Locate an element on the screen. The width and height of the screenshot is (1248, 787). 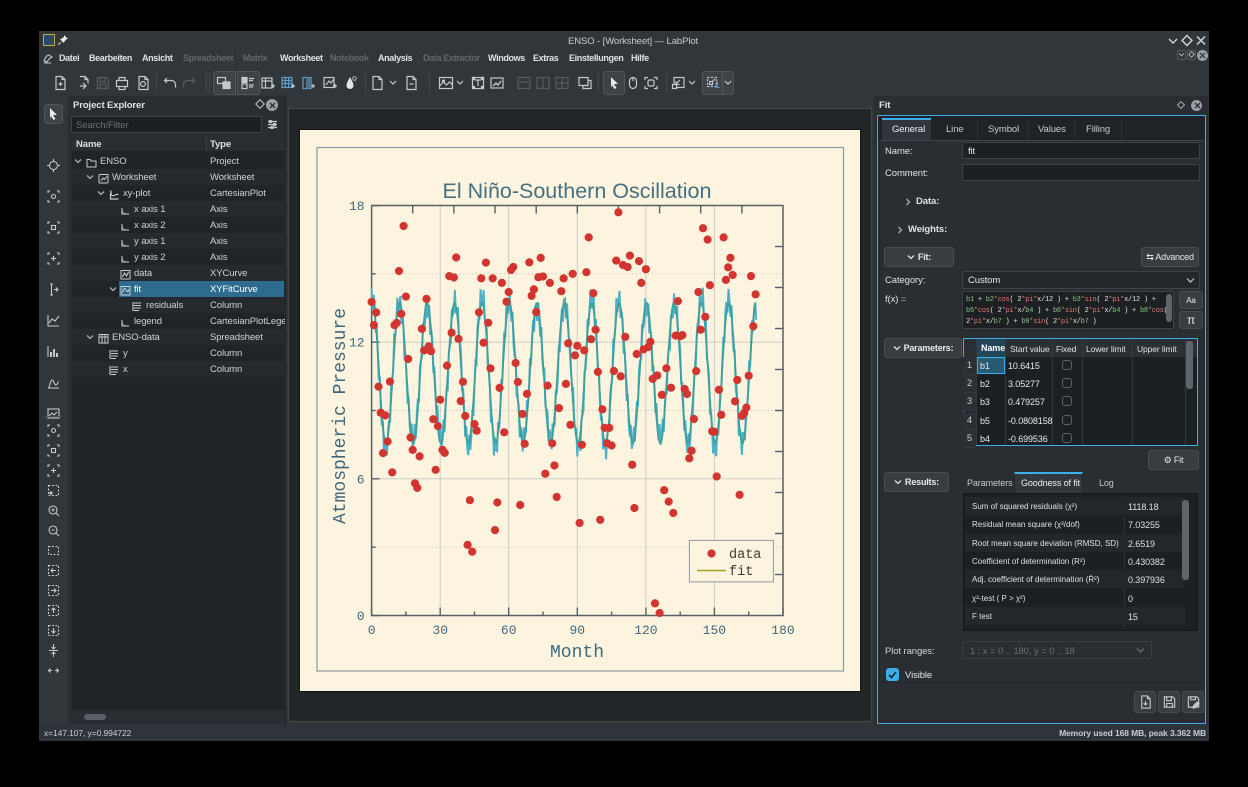
svg-text: 1 is located at coordinates (717, 85).